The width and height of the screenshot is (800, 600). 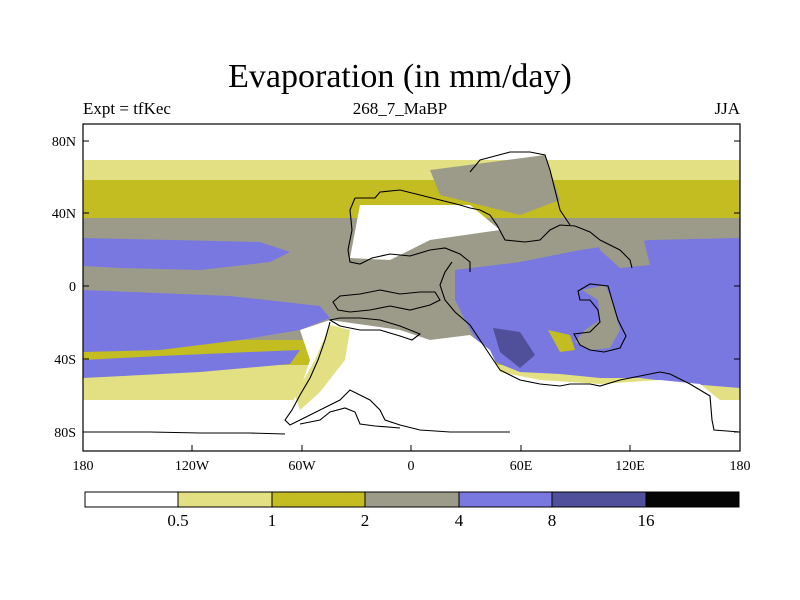 What do you see at coordinates (272, 520) in the screenshot?
I see `colorbar-label: 1` at bounding box center [272, 520].